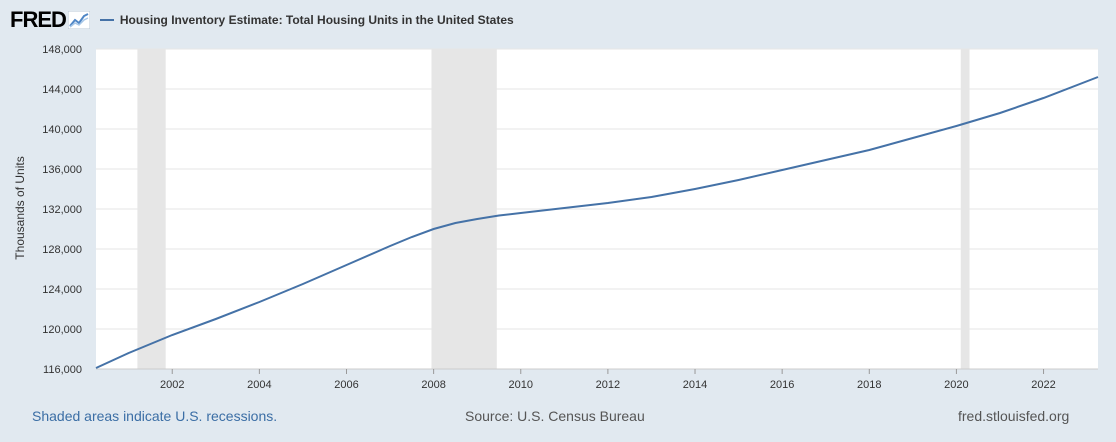 Image resolution: width=1116 pixels, height=442 pixels. Describe the element at coordinates (521, 385) in the screenshot. I see `x-tick-label: 2010` at that location.